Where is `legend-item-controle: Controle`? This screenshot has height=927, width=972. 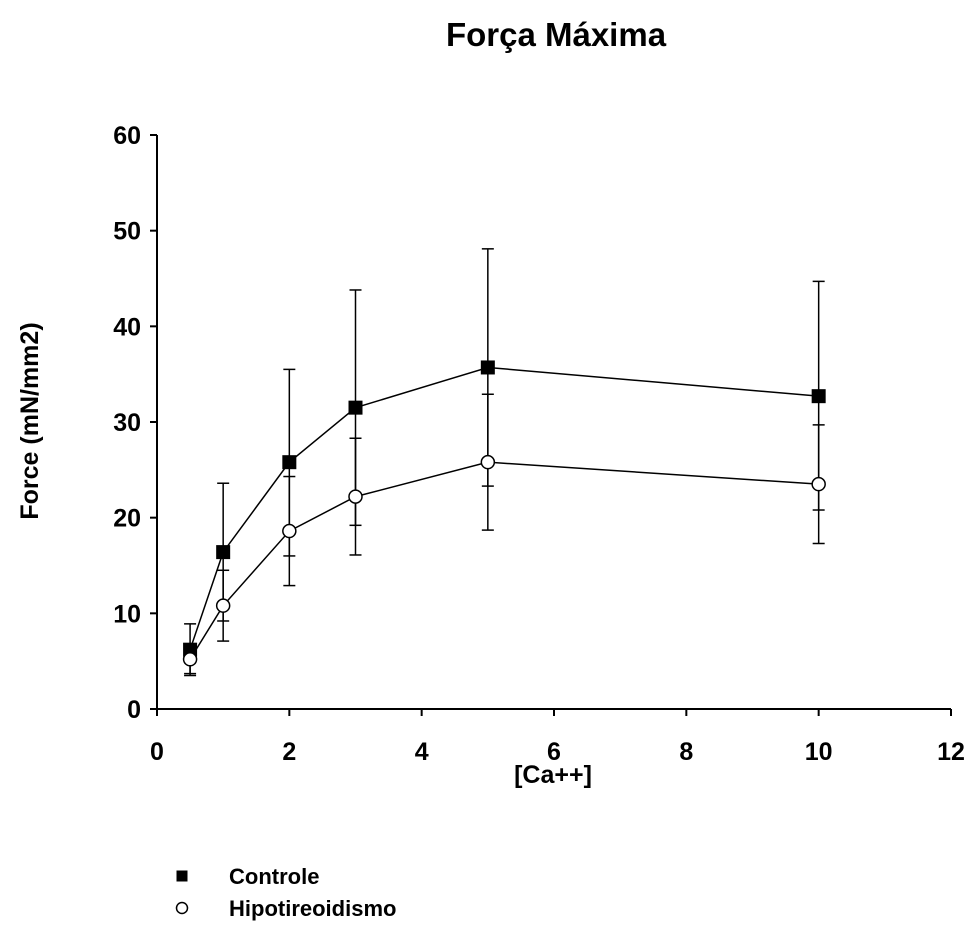
legend-item-controle: Controle is located at coordinates (247, 876).